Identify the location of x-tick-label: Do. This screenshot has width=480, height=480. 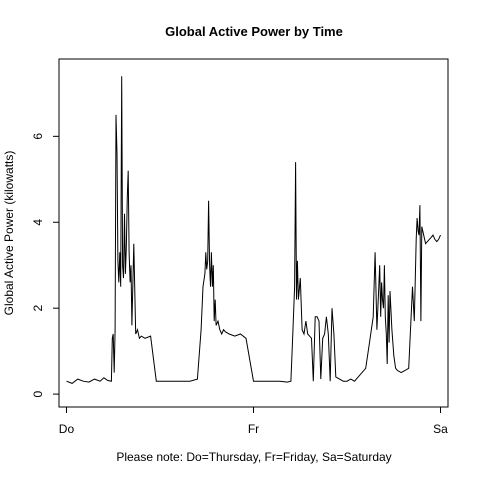
(67, 429).